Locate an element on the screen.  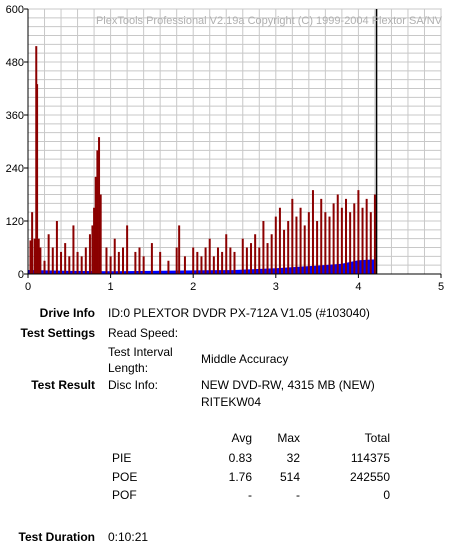
row-pof-name: POF is located at coordinates (124, 495).